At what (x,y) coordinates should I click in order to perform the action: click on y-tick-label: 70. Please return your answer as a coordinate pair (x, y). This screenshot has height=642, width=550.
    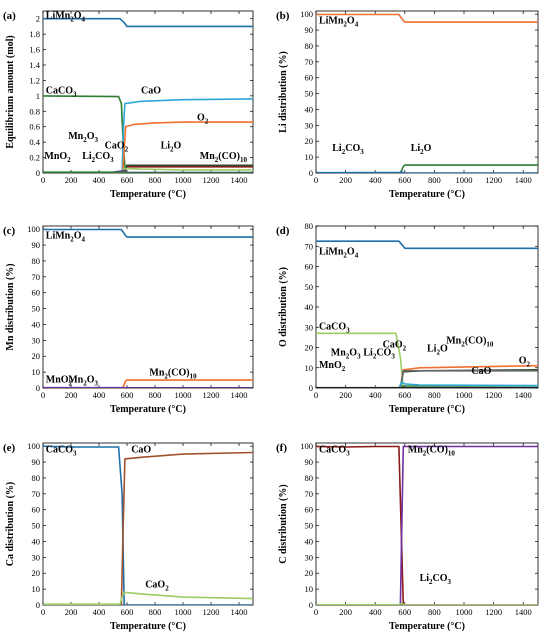
    Looking at the image, I should click on (36, 277).